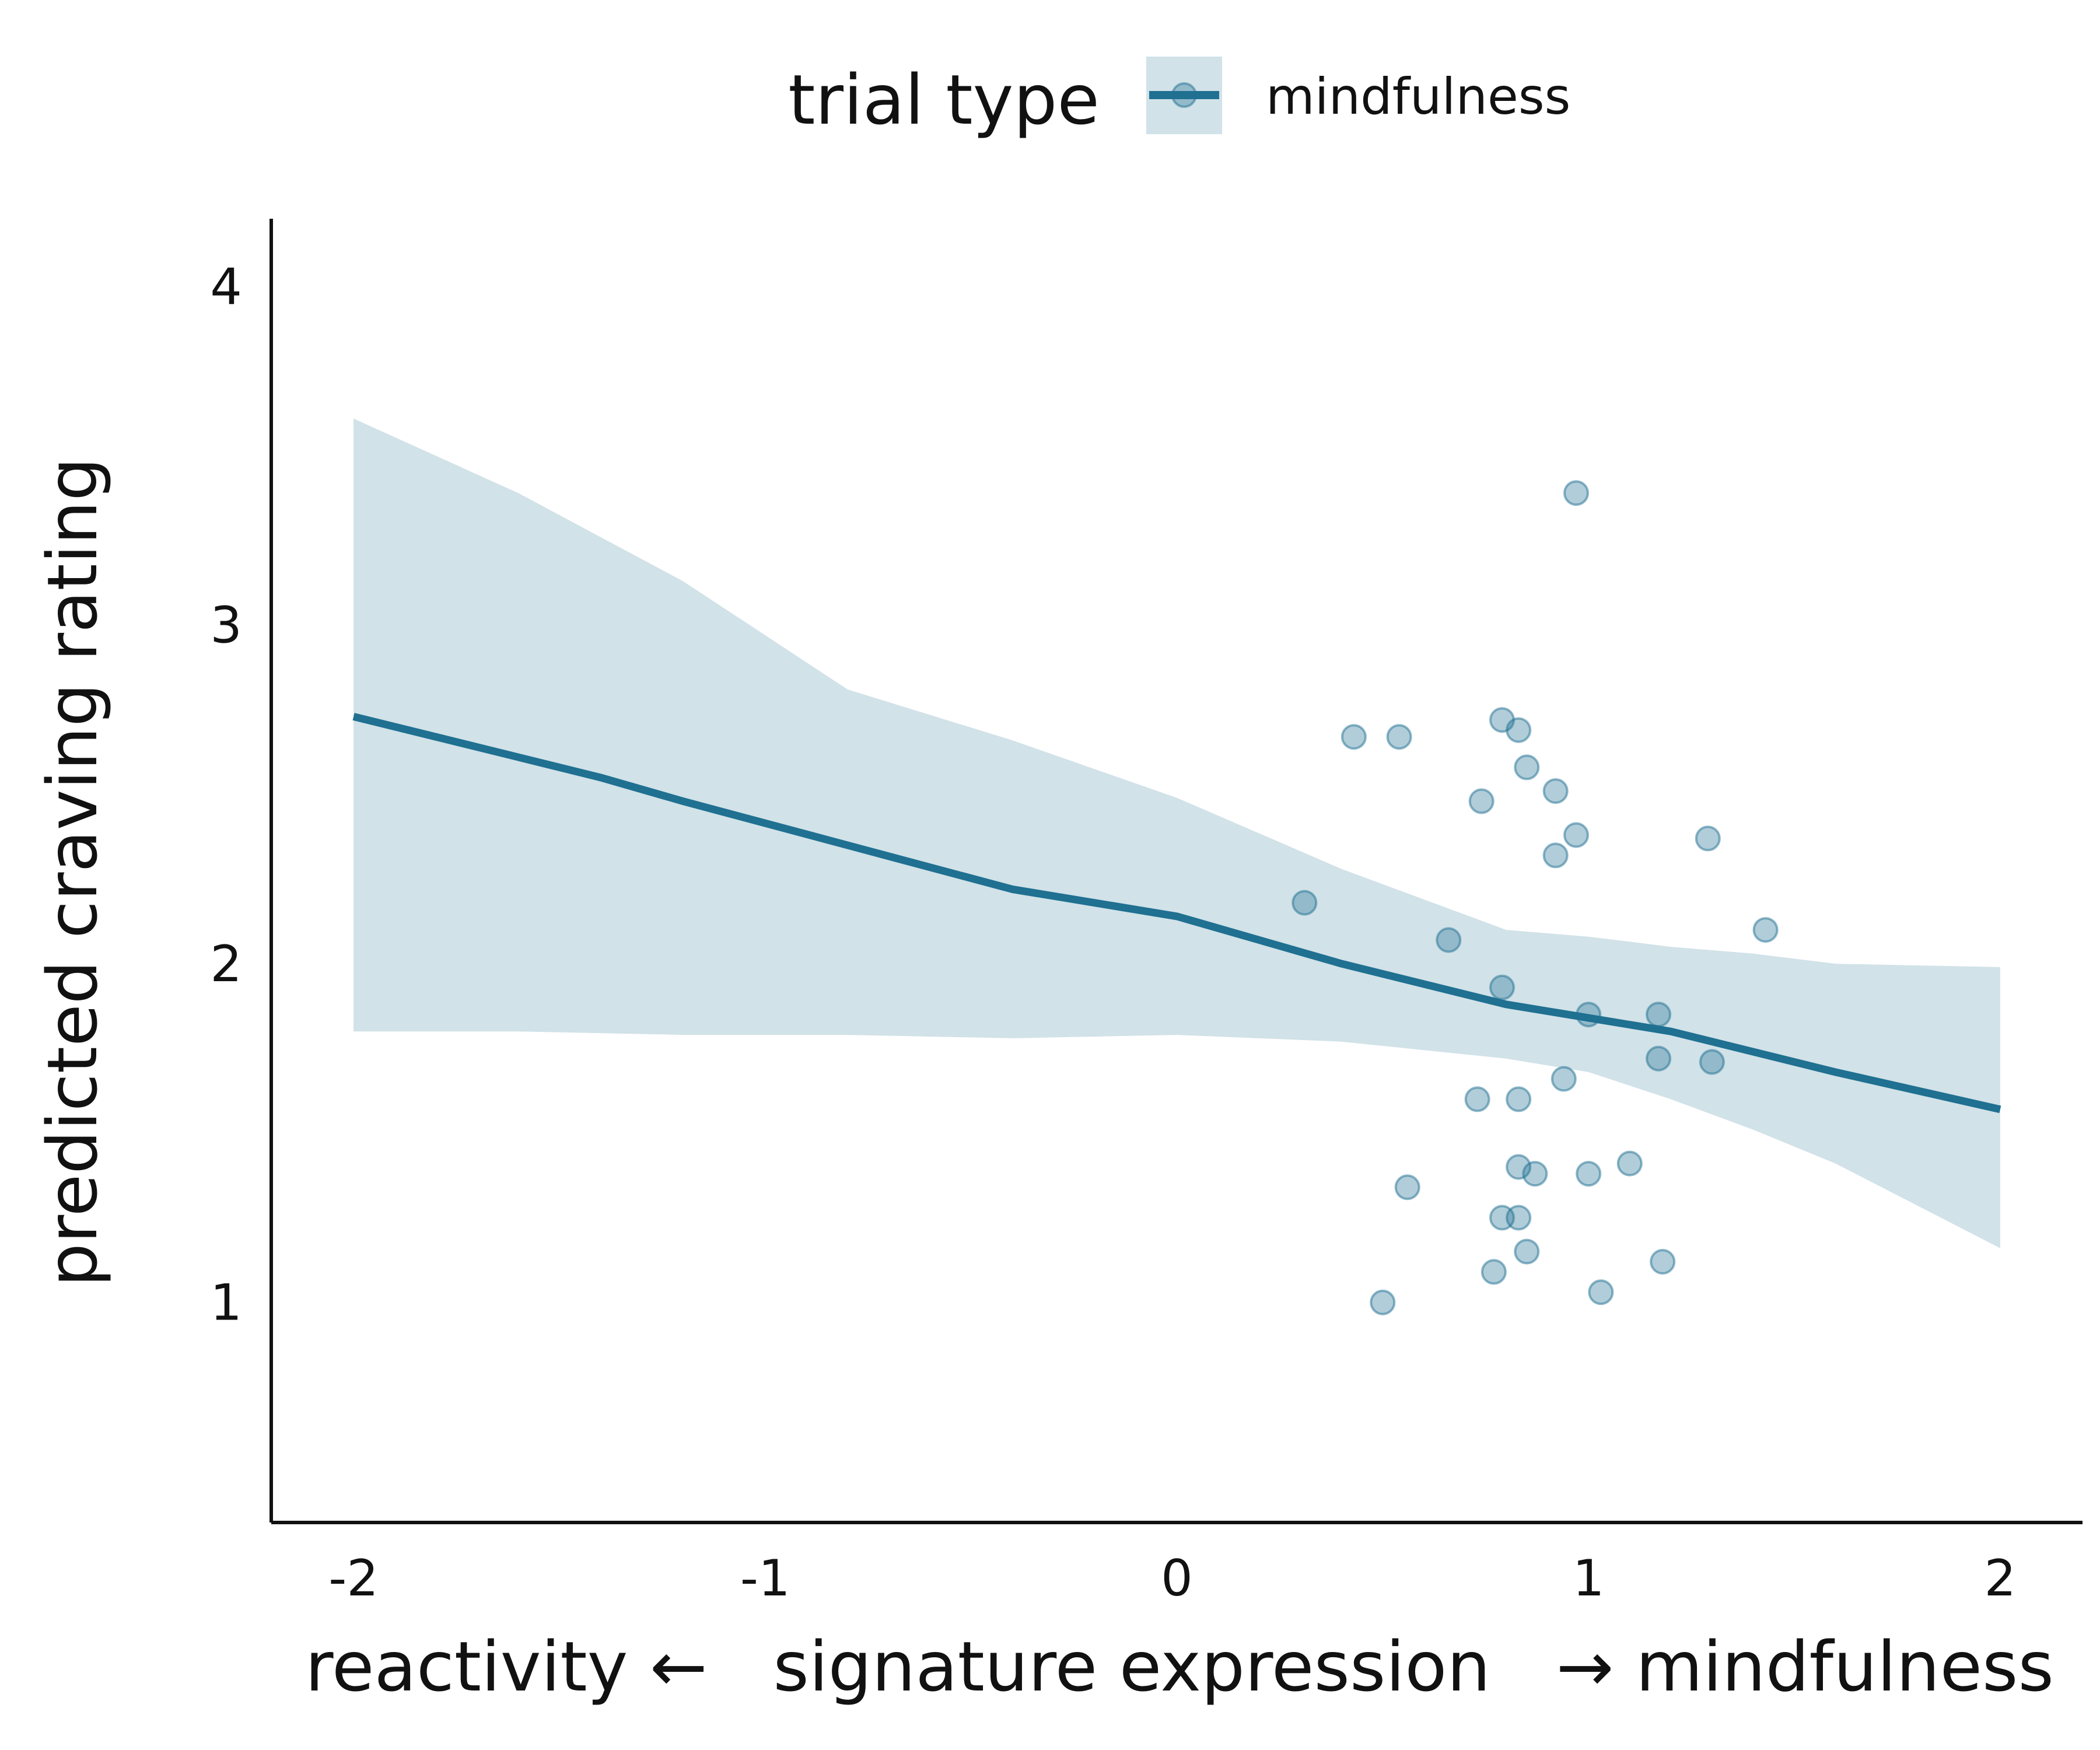 The image size is (2100, 1750). What do you see at coordinates (72, 872) in the screenshot?
I see `y-axis-title: predicted craving rating` at bounding box center [72, 872].